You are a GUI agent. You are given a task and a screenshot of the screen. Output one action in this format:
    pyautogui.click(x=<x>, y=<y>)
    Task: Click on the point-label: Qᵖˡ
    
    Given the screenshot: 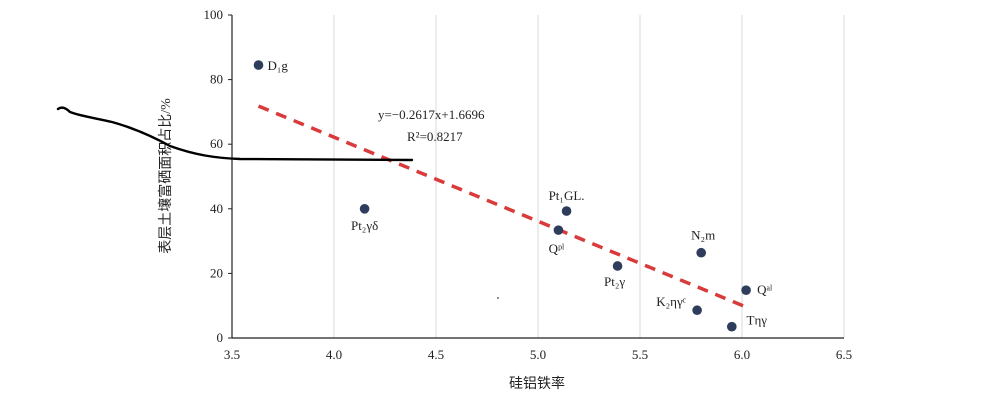 What is the action you would take?
    pyautogui.click(x=557, y=248)
    